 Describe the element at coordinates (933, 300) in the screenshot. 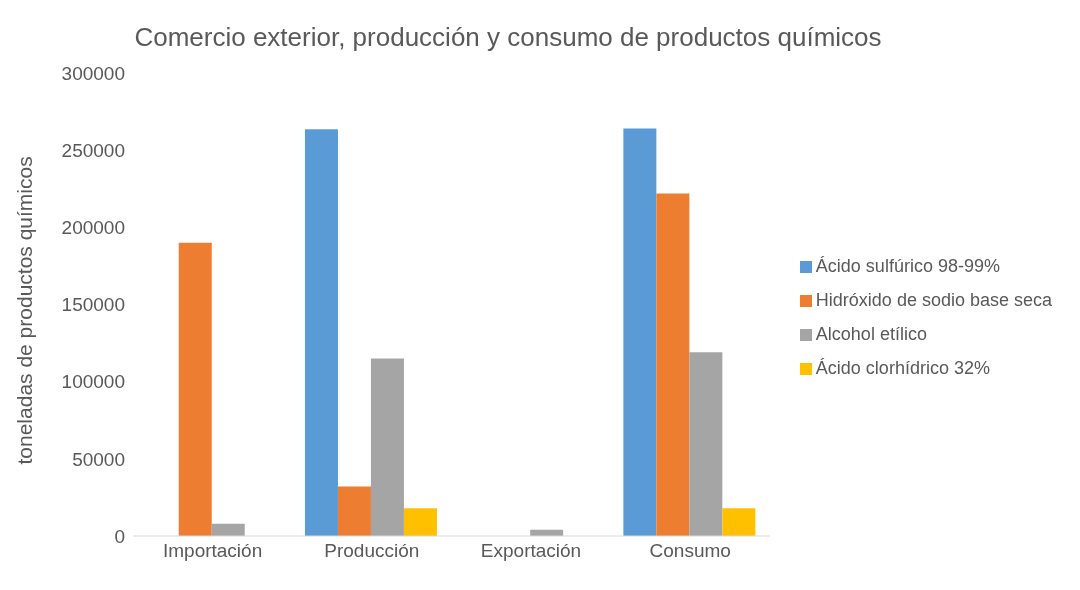

I see `legend-label: Hidróxido de sodio base seca` at that location.